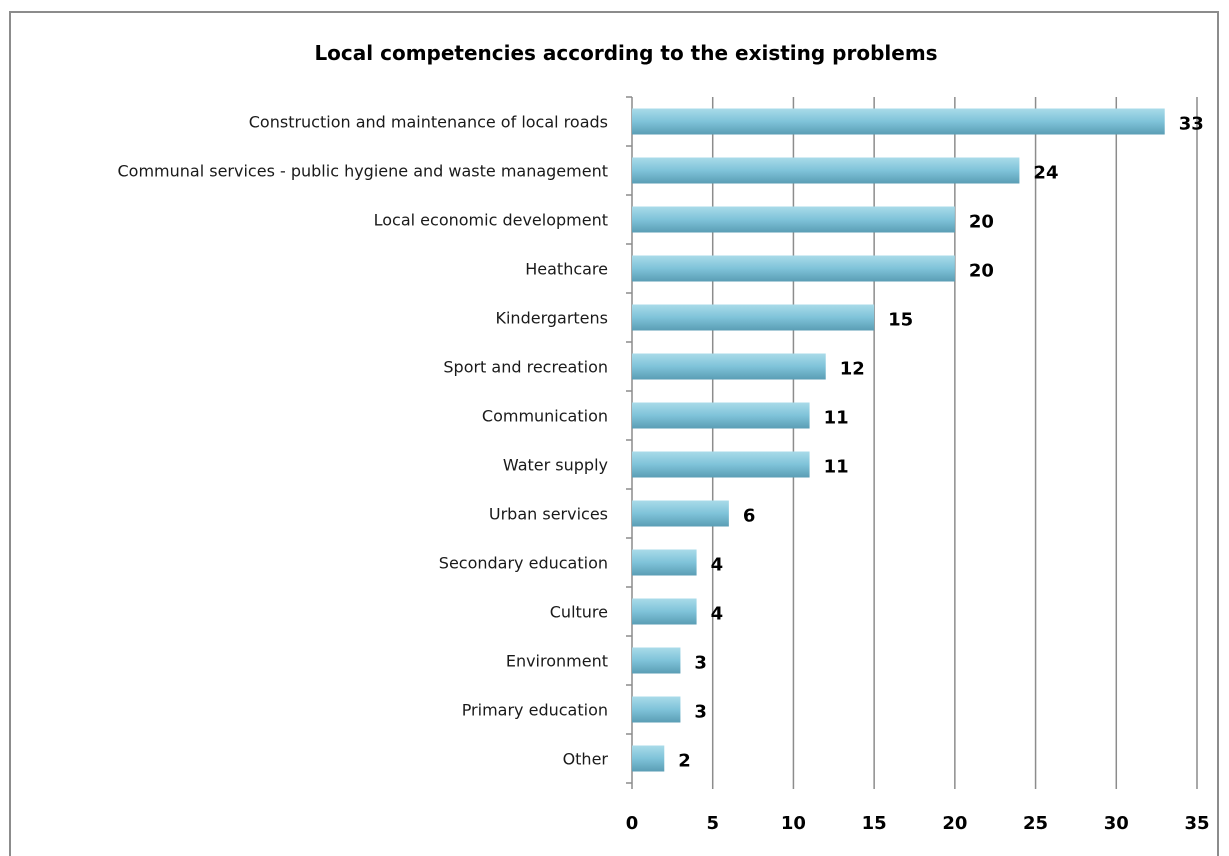 Image resolution: width=1229 pixels, height=856 pixels. What do you see at coordinates (1196, 823) in the screenshot?
I see `x-tick-label: 35` at bounding box center [1196, 823].